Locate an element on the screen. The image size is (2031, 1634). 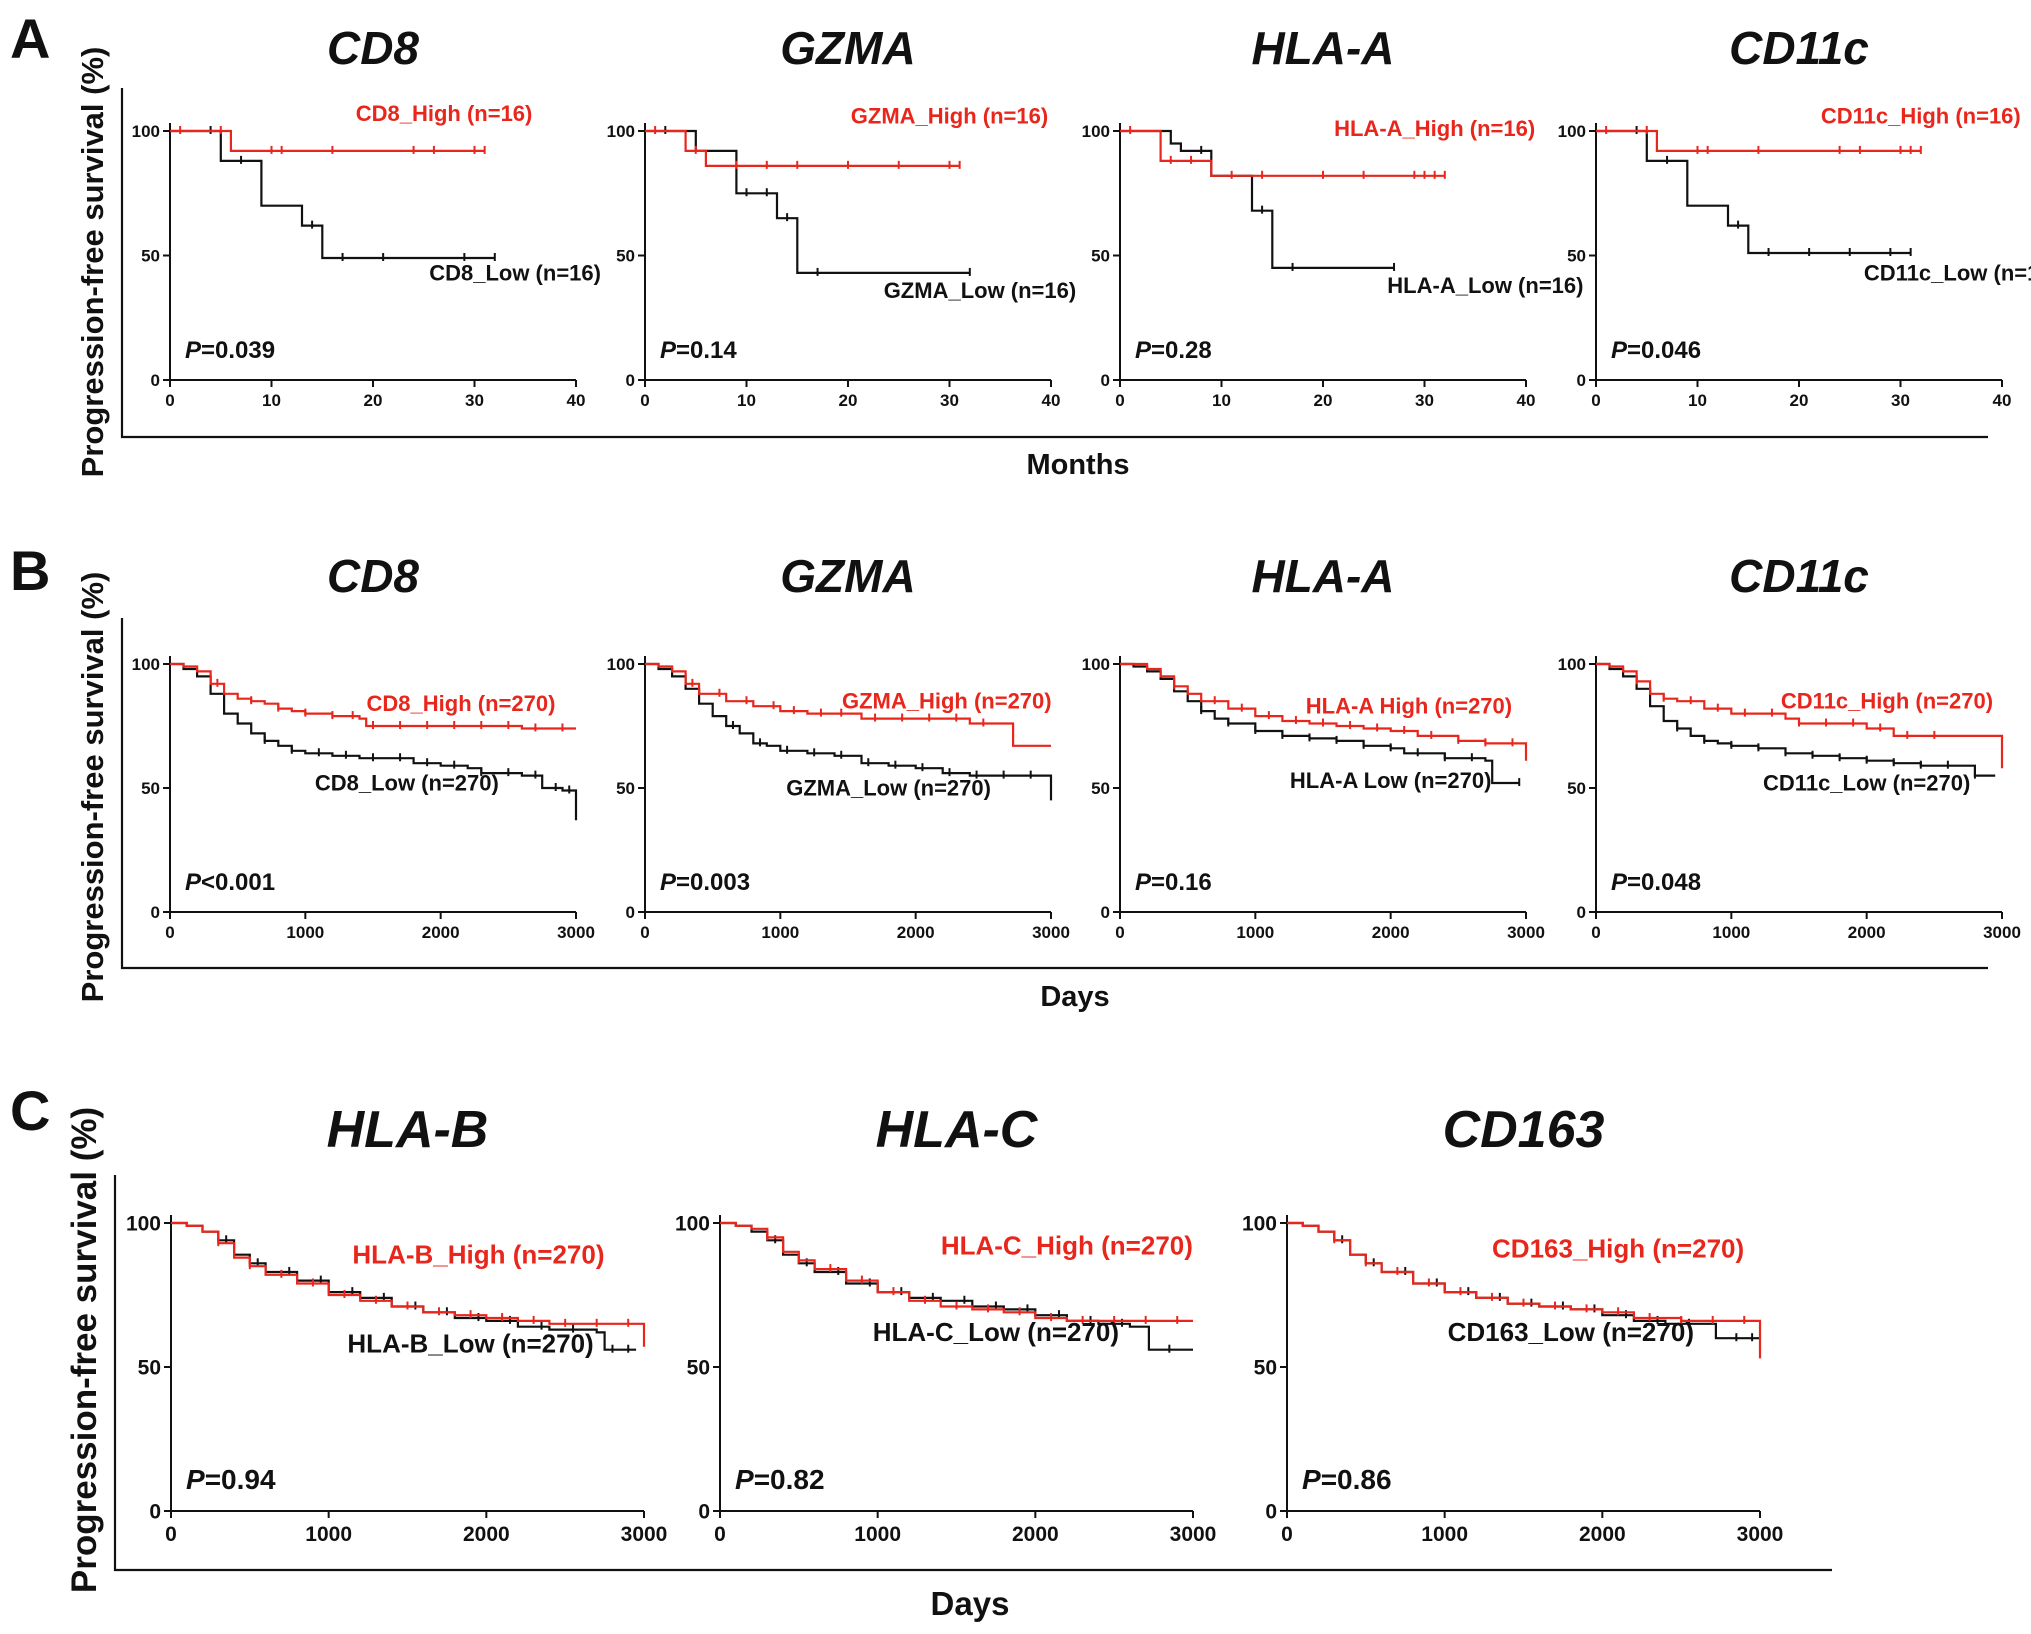
series-label-high: GZMA_High (n=270) is located at coordinates (947, 701).